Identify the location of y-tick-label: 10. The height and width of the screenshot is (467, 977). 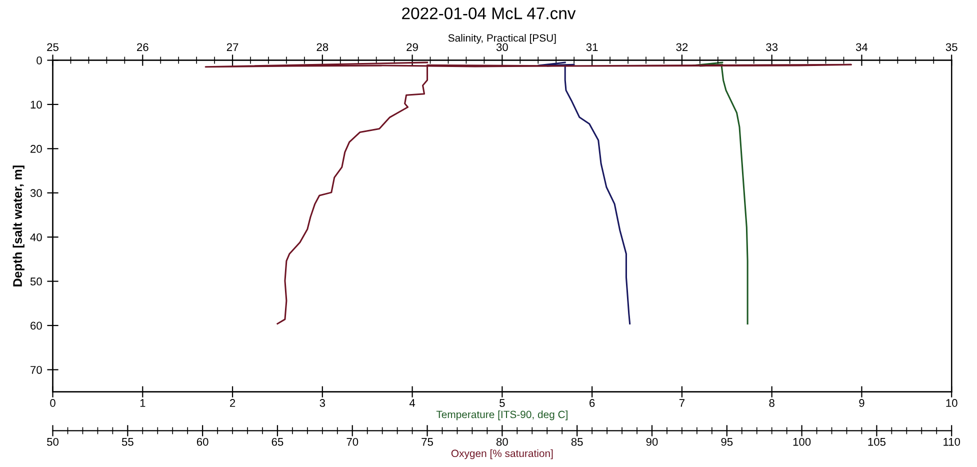
(36, 104).